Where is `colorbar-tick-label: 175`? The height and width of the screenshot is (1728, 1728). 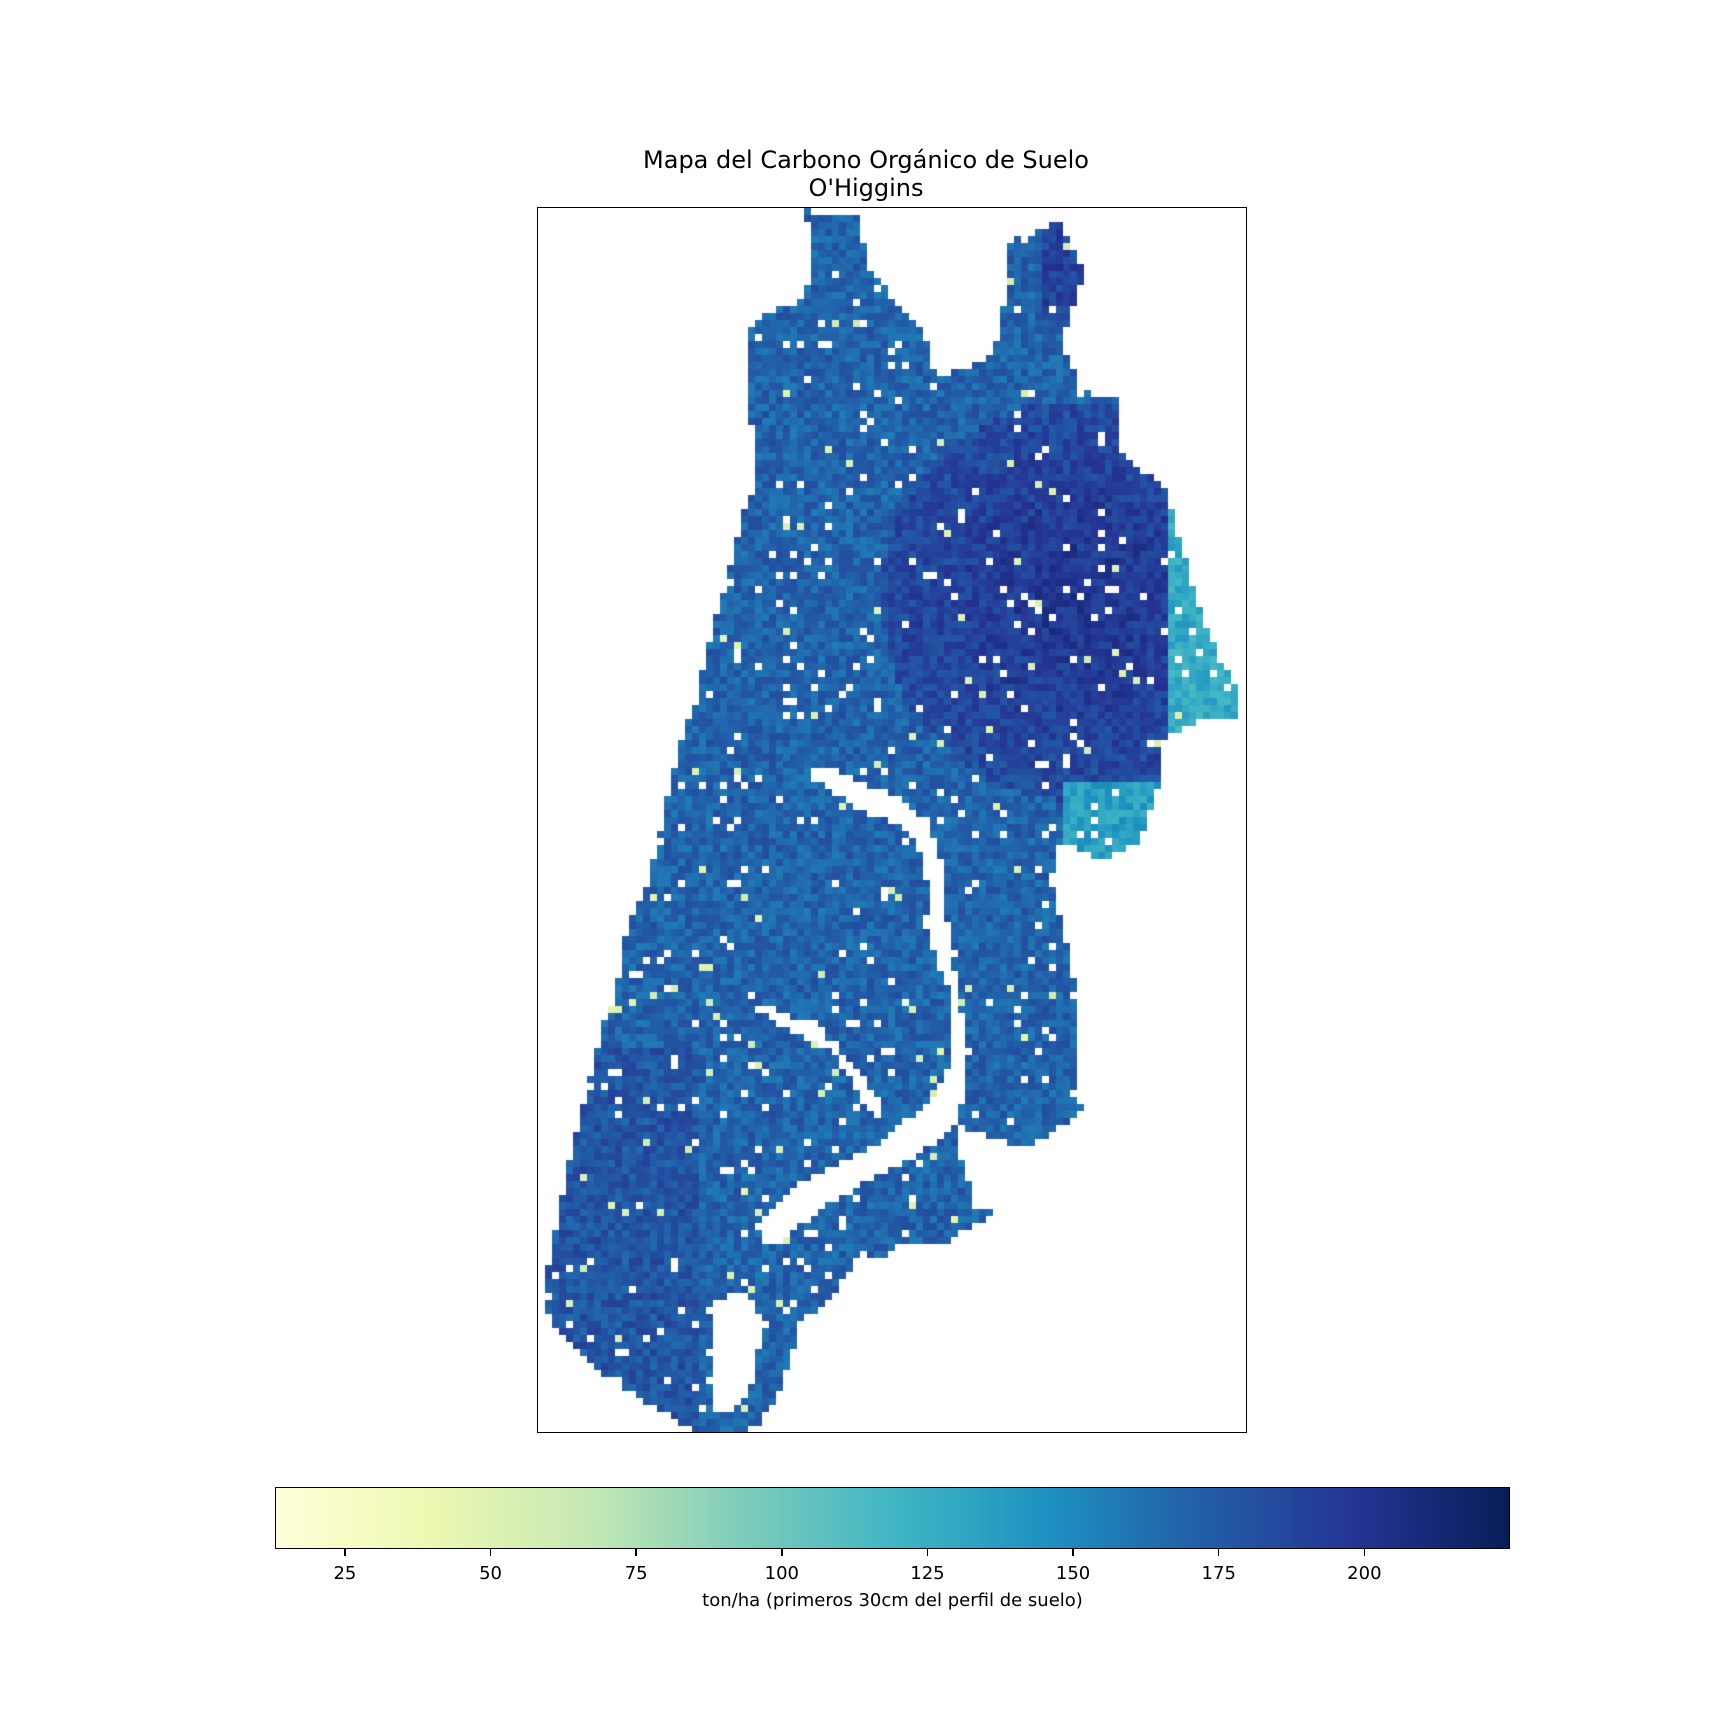 colorbar-tick-label: 175 is located at coordinates (1218, 1573).